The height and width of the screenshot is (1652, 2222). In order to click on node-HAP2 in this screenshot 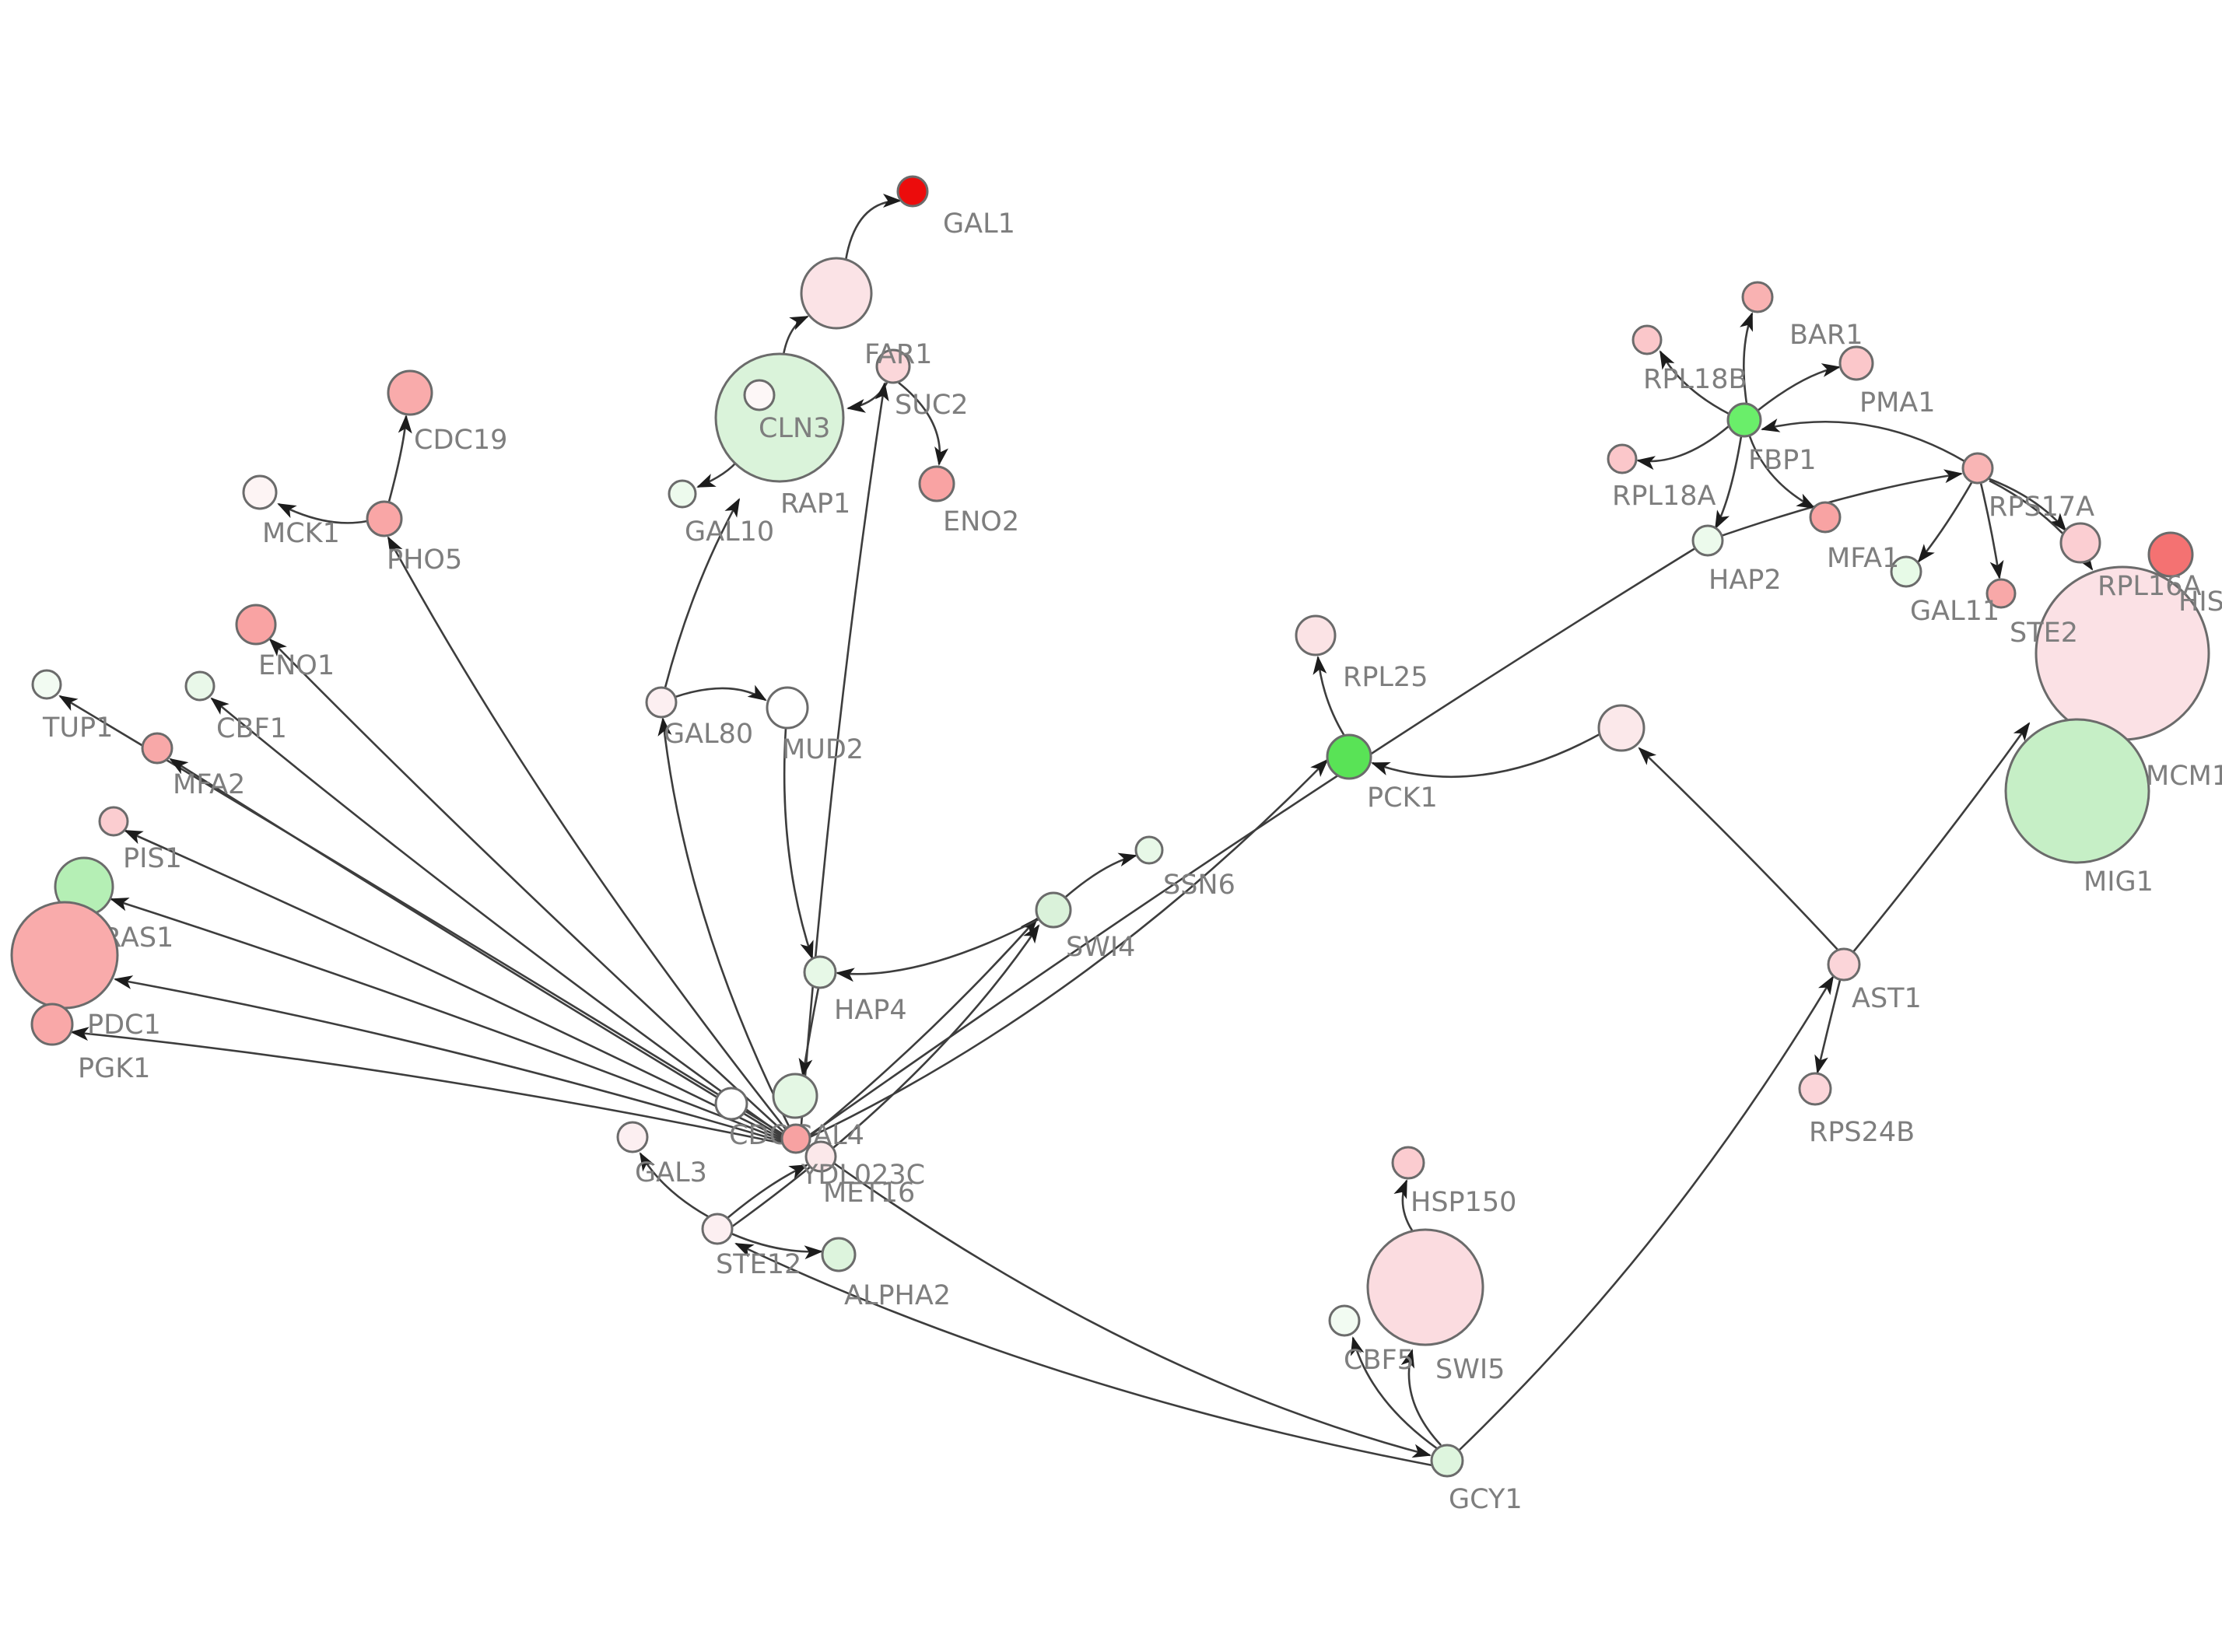, I will do `click(1707, 540)`.